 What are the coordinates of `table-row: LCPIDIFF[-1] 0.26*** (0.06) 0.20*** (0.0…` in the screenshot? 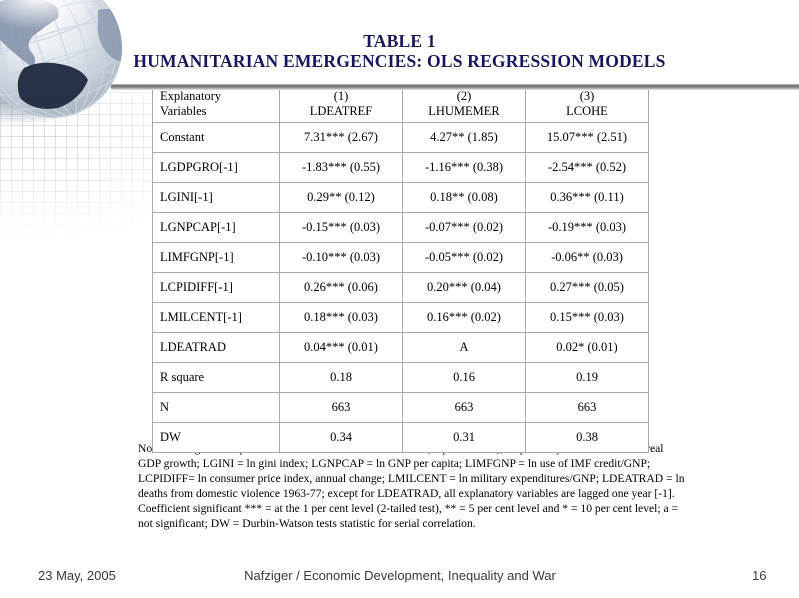 It's located at (400, 287).